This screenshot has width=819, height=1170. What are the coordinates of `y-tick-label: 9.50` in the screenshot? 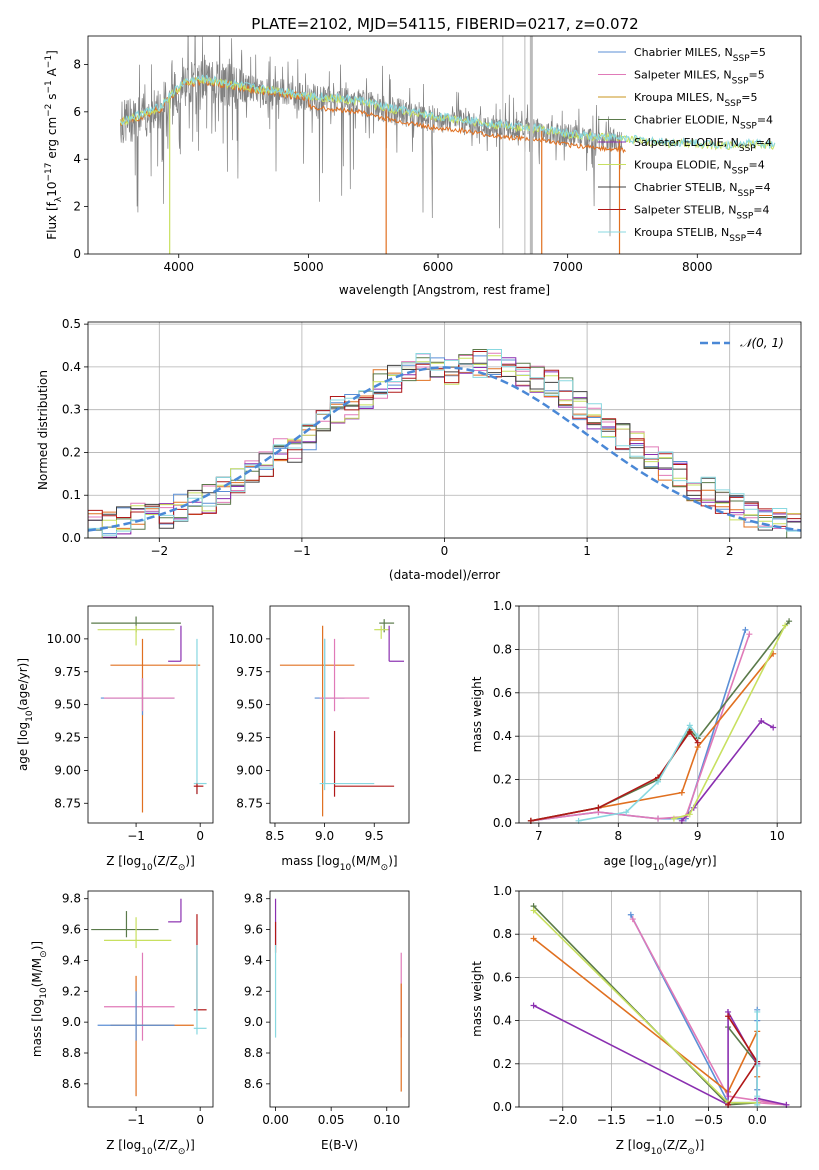 It's located at (67, 705).